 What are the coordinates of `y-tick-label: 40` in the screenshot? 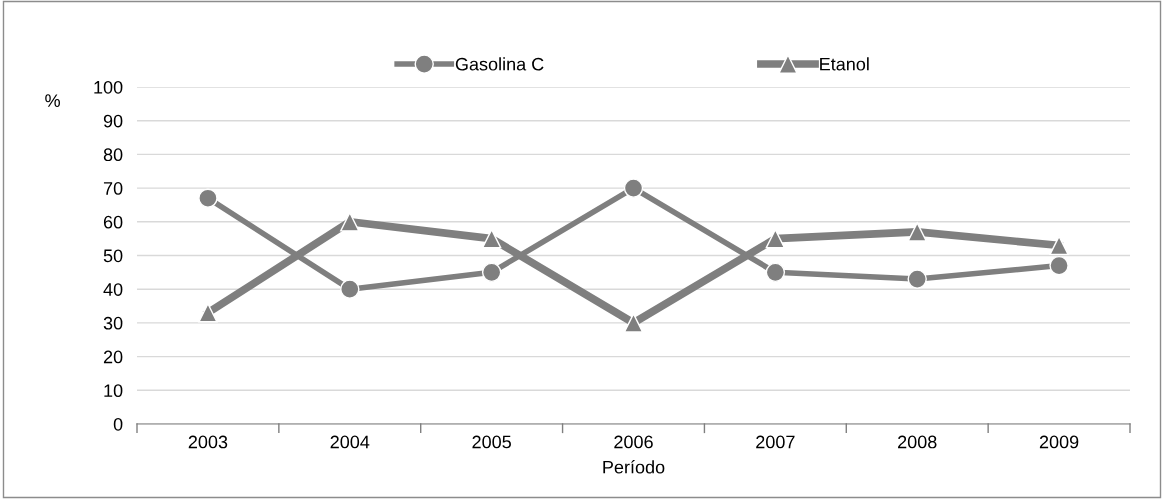 It's located at (113, 289).